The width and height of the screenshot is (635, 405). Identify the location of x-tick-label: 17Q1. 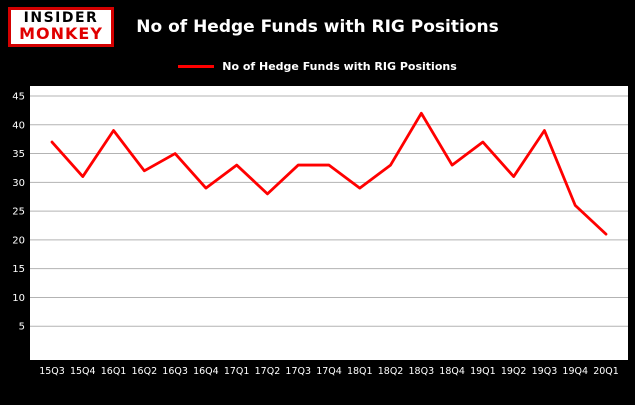
(237, 371).